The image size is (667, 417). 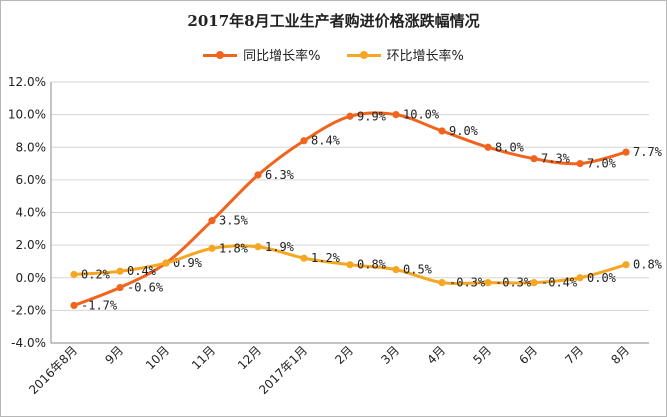 I want to click on chart-title: 2017年8月工业生产者购进价格涨跌幅情况, so click(x=333, y=21).